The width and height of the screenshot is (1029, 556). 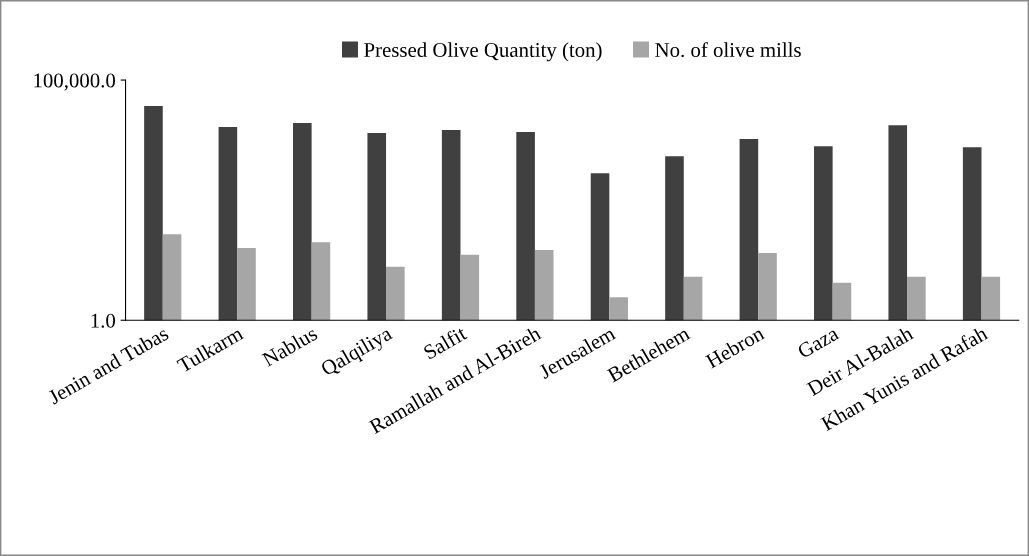 What do you see at coordinates (483, 52) in the screenshot?
I see `legend-label: Pressed Olive Quantity (ton)` at bounding box center [483, 52].